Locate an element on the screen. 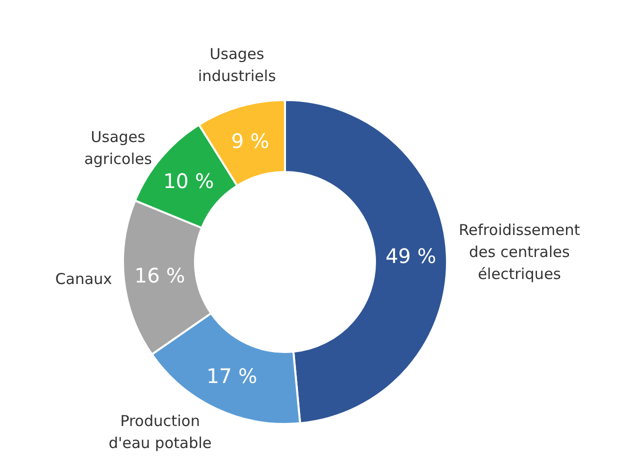  data-label: 49 % is located at coordinates (410, 256).